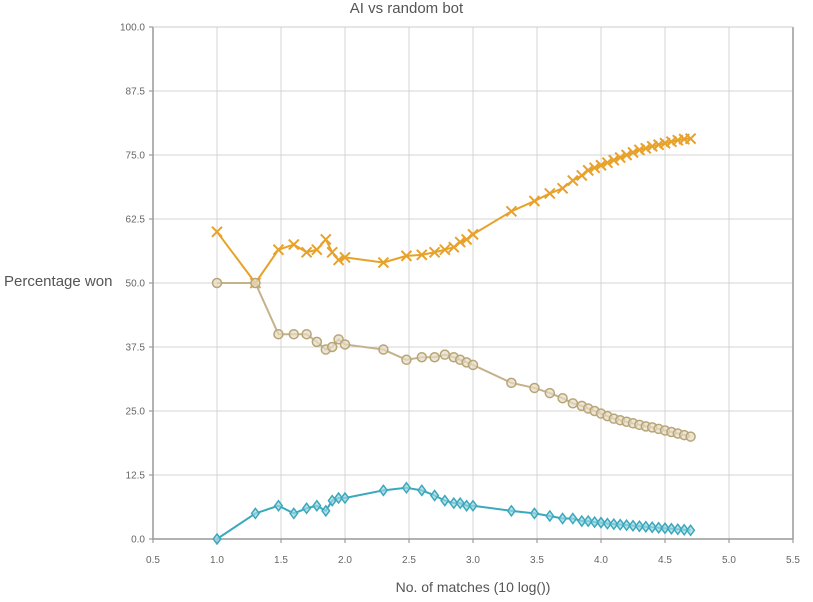  I want to click on x-tick-label: 0.5, so click(153, 560).